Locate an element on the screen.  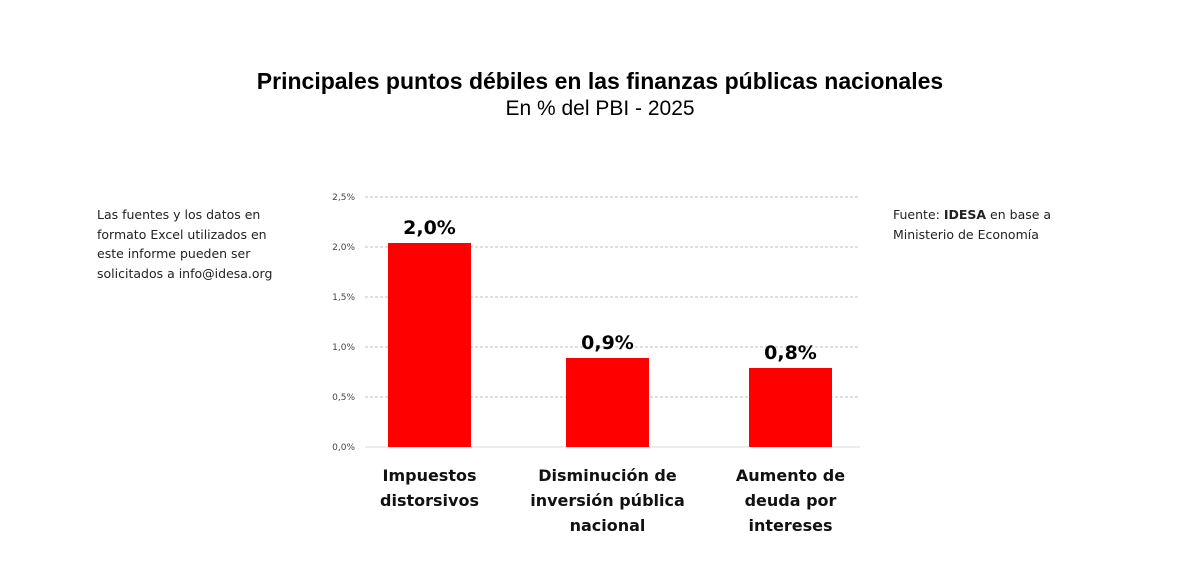
x-category-label: Aumento de deuda por intereses is located at coordinates (790, 500).